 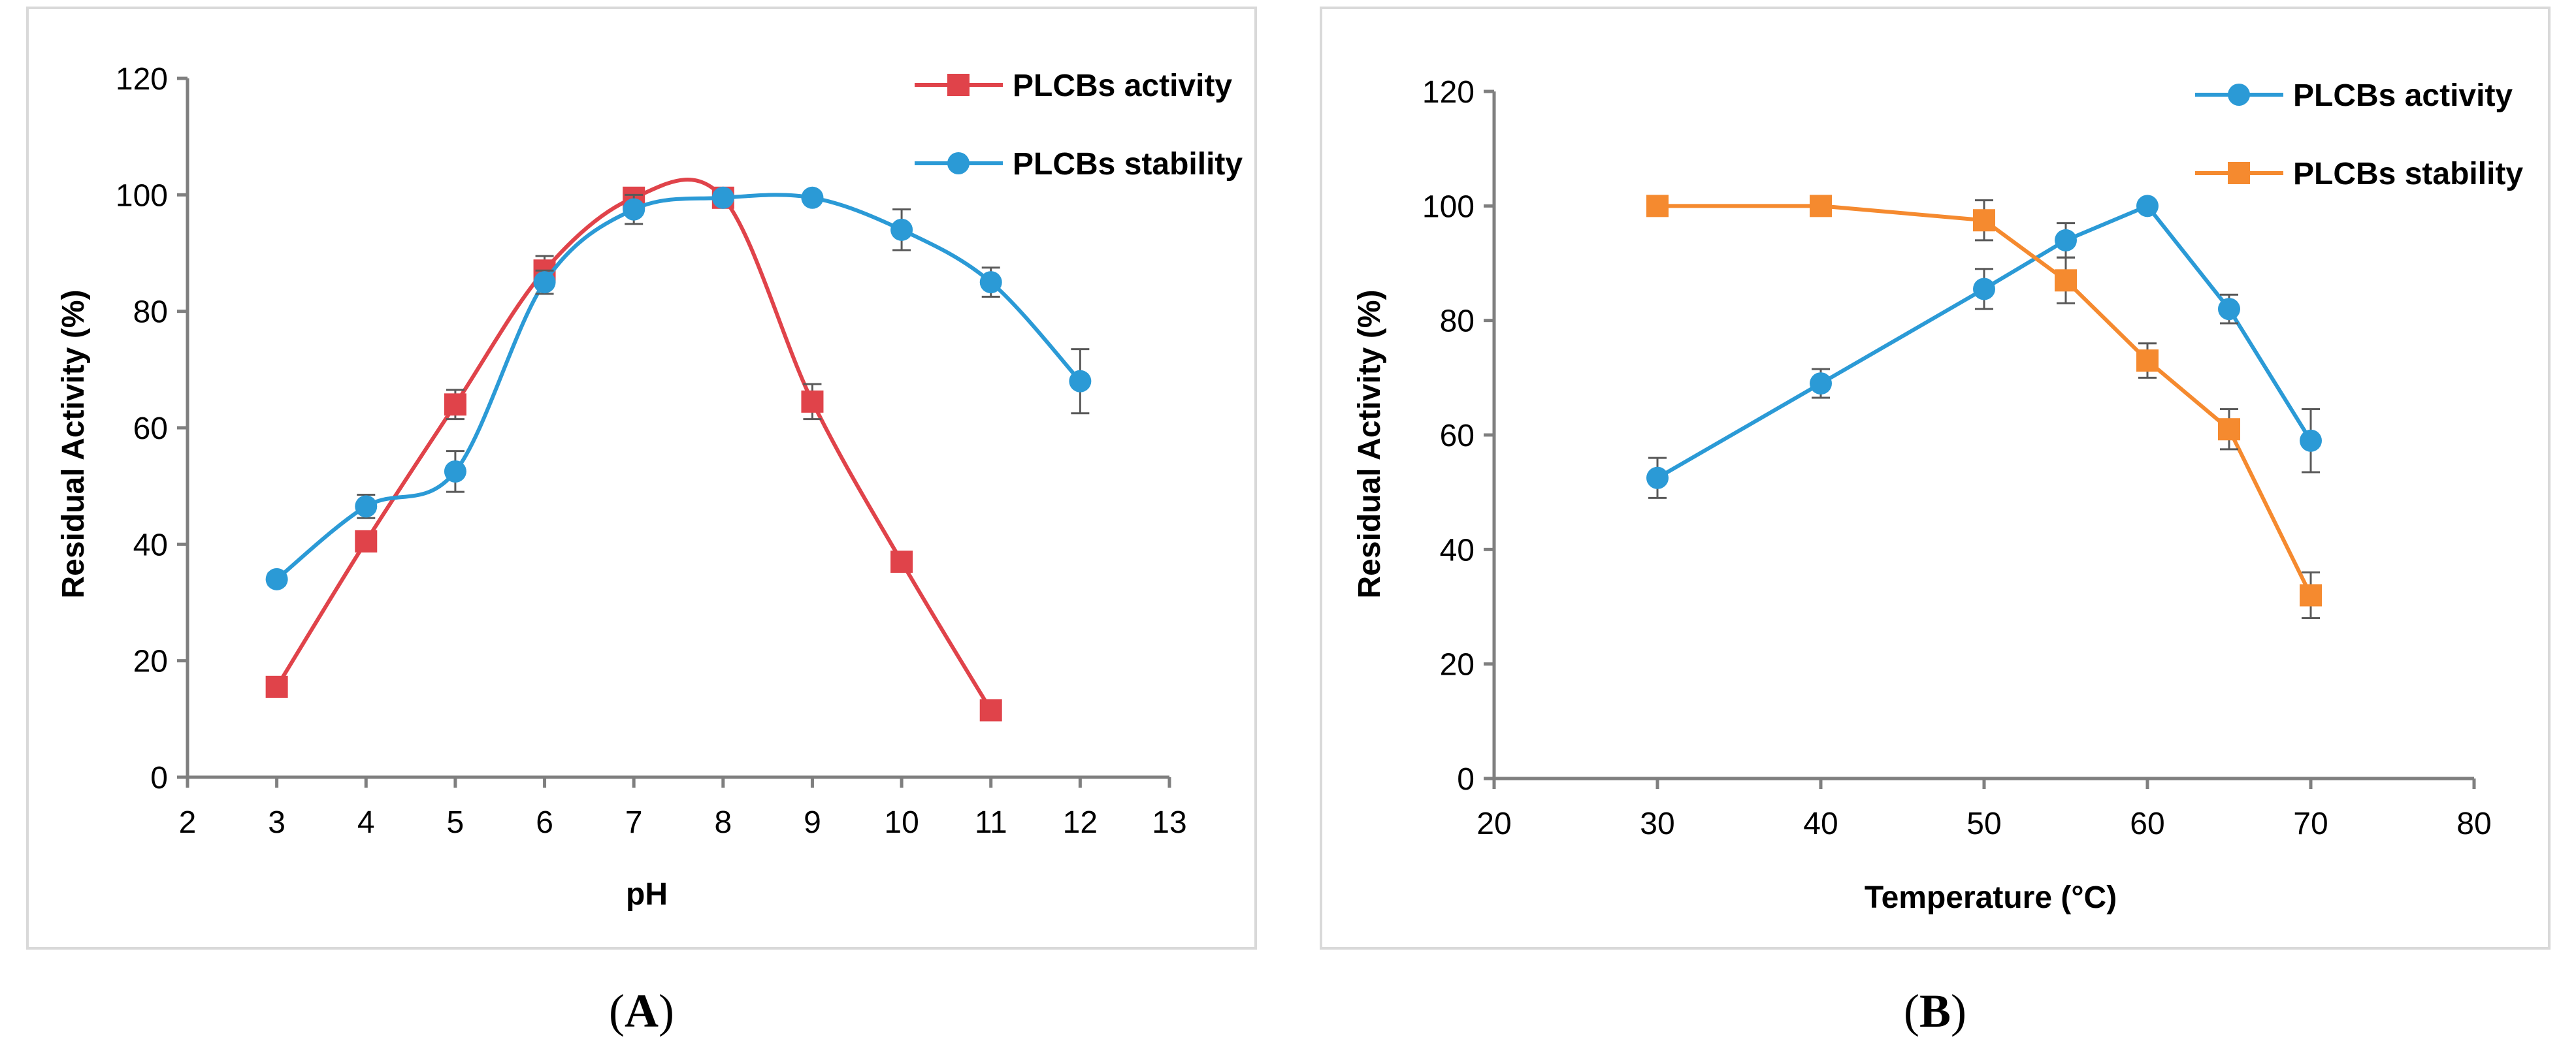 What do you see at coordinates (150, 545) in the screenshot?
I see `panel-a-y-tick-label: 40` at bounding box center [150, 545].